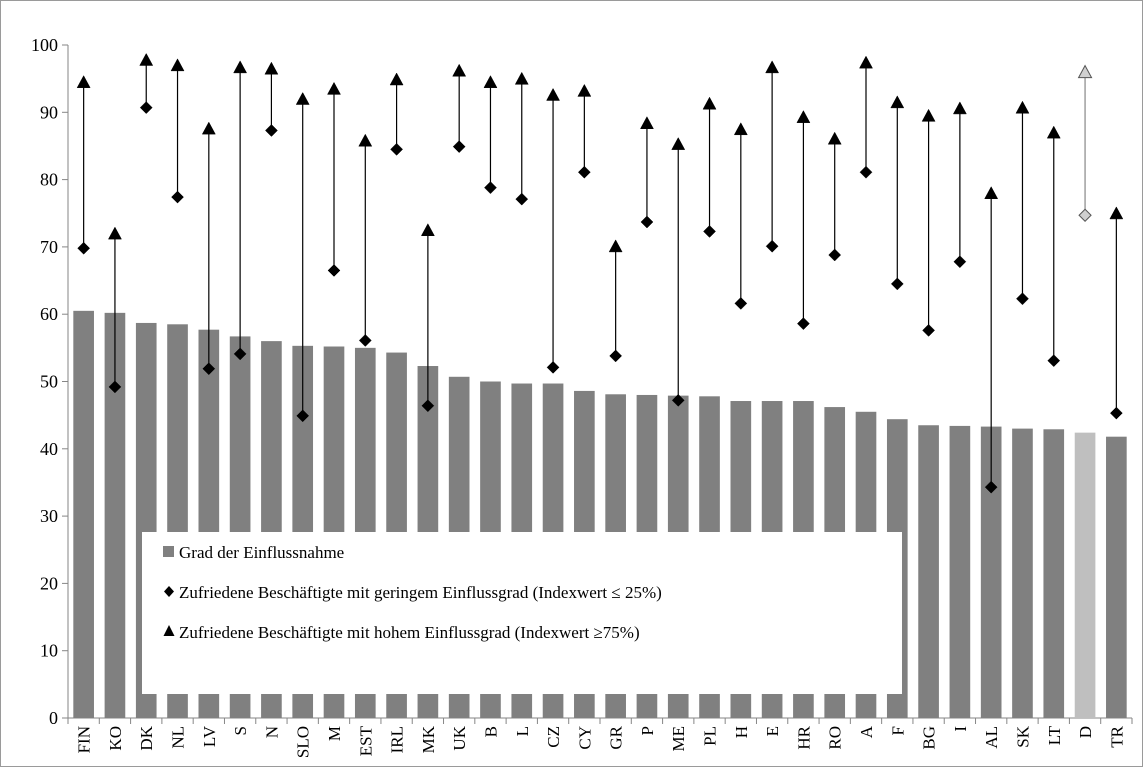 This screenshot has height=768, width=1143. I want to click on marker-low-n, so click(271, 130).